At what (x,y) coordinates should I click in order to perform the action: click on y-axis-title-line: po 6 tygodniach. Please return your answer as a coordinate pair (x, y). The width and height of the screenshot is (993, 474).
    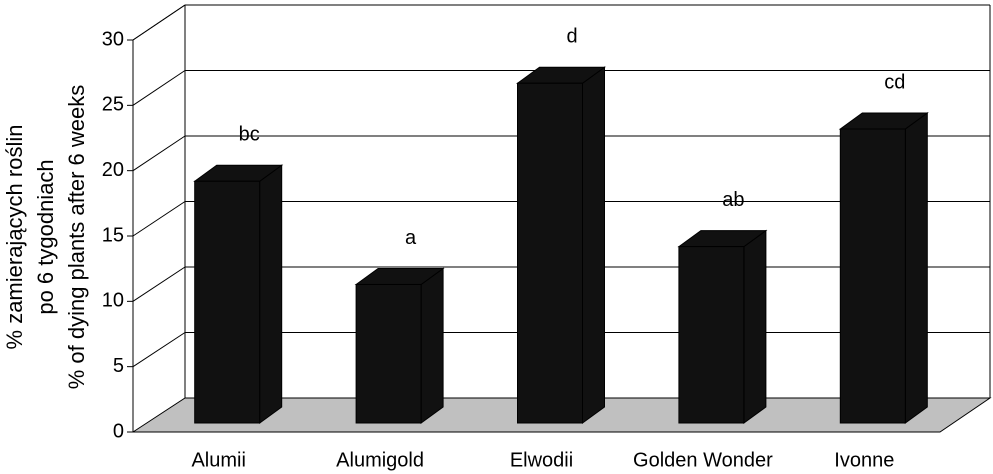
    Looking at the image, I should click on (45, 236).